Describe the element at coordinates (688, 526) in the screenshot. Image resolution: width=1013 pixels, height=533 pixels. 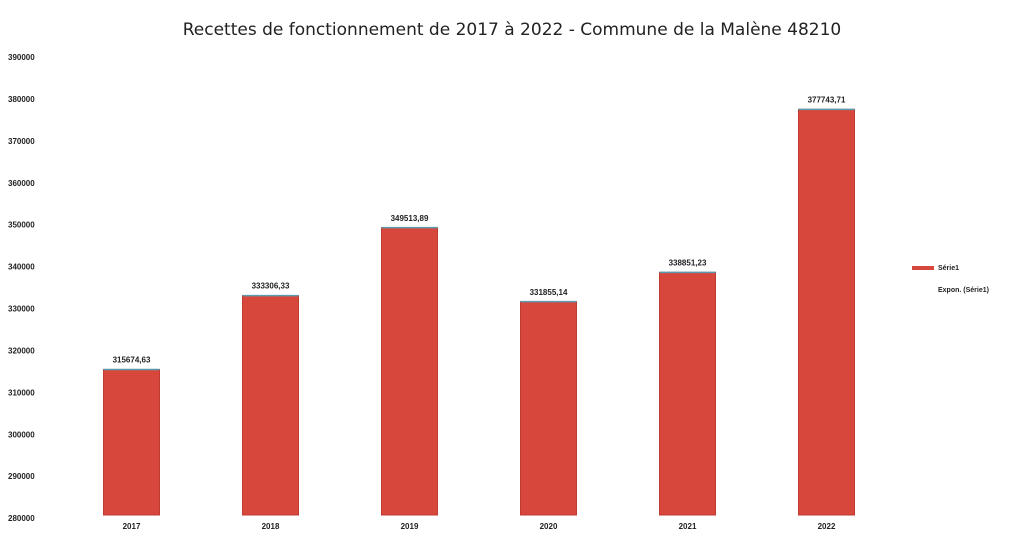
I see `x-tick-label: 2021` at that location.